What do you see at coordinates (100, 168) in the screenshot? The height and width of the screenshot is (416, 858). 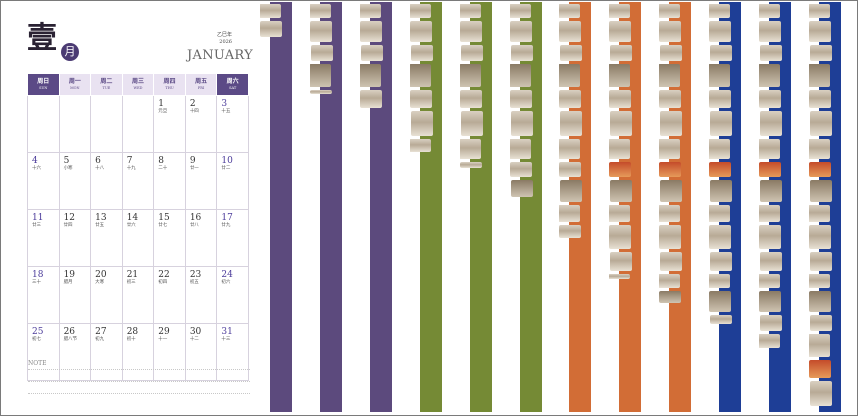 I see `lunar-date: 十八` at bounding box center [100, 168].